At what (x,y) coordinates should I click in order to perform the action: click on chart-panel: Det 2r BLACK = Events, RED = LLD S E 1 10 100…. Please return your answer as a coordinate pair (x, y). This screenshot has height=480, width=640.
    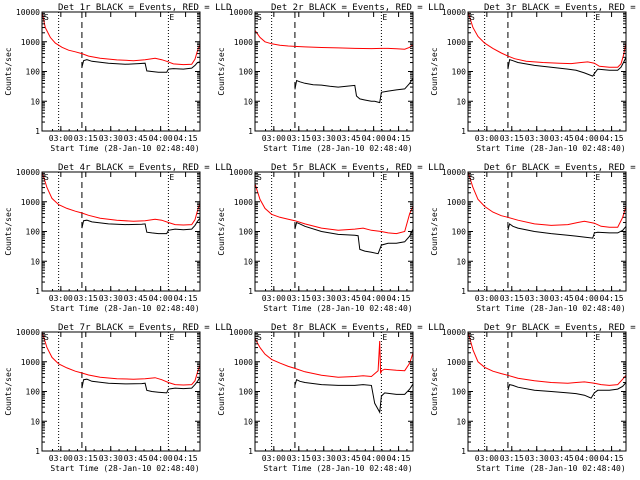
    Looking at the image, I should click on (330, 78).